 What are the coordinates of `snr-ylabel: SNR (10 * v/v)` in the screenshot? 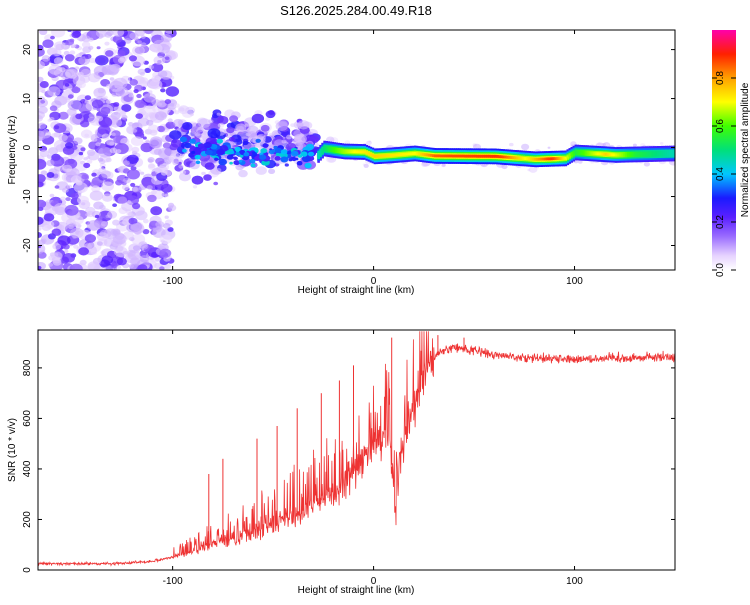 It's located at (12, 450).